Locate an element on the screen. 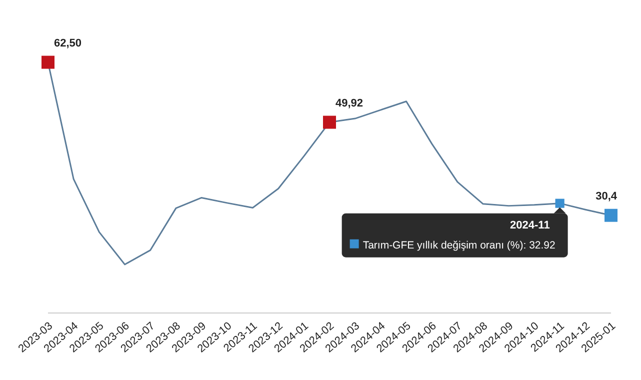 This screenshot has width=641, height=380. data-label: 62,50 is located at coordinates (68, 43).